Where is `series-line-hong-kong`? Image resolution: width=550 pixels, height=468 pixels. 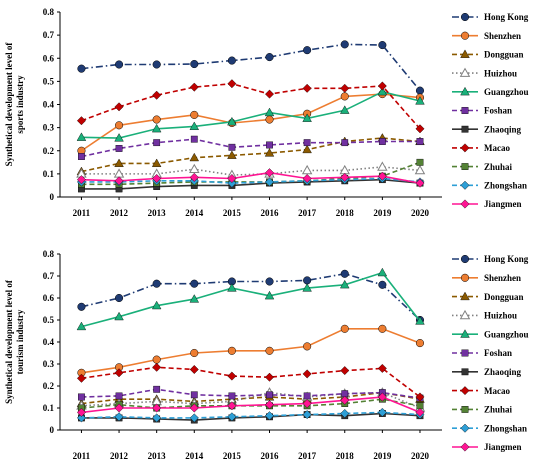
series-line-hong-kong is located at coordinates (251, 296).